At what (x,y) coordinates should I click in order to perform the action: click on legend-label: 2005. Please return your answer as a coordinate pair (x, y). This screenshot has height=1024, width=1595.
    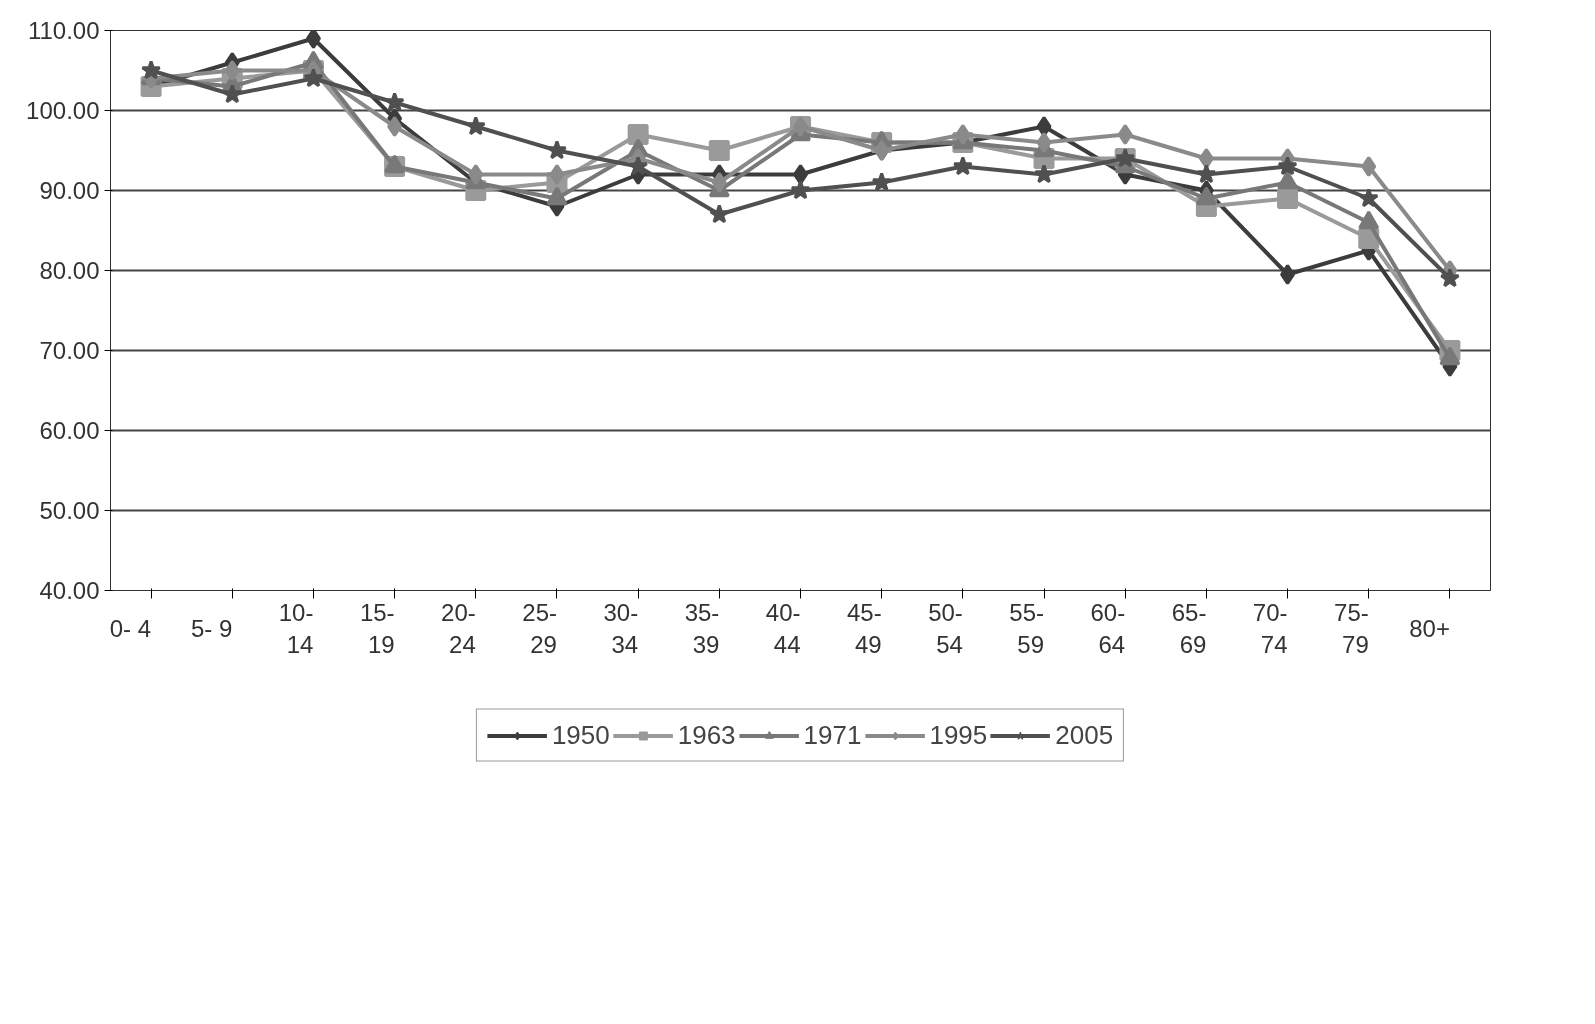
    Looking at the image, I should click on (1084, 735).